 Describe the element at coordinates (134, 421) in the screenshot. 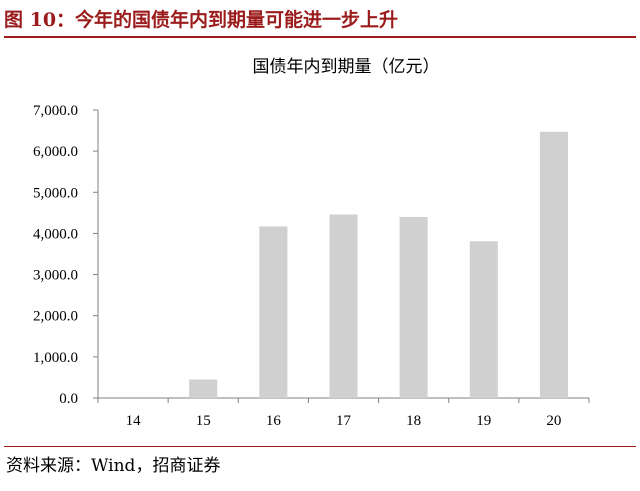

I see `x-tick-label: 14` at that location.